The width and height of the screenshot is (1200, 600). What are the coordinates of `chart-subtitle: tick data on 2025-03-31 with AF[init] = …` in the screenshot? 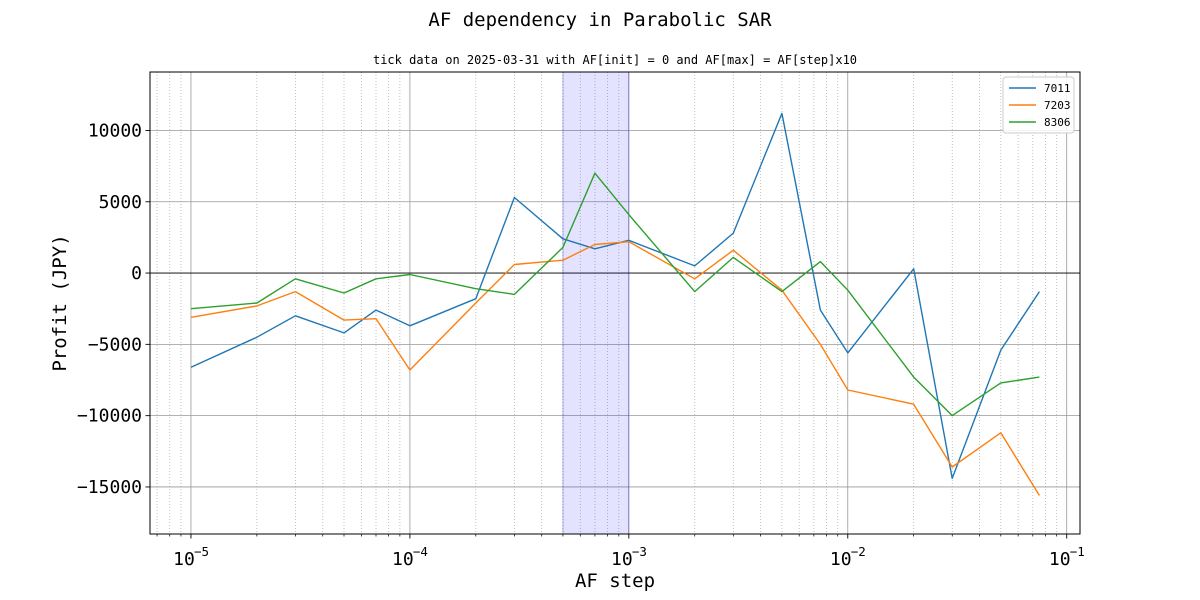 It's located at (615, 60).